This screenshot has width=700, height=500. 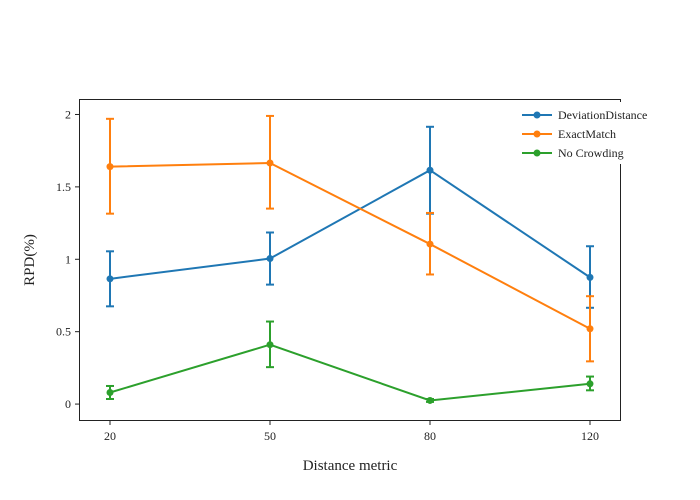 I want to click on x-tick-label: 120, so click(x=590, y=436).